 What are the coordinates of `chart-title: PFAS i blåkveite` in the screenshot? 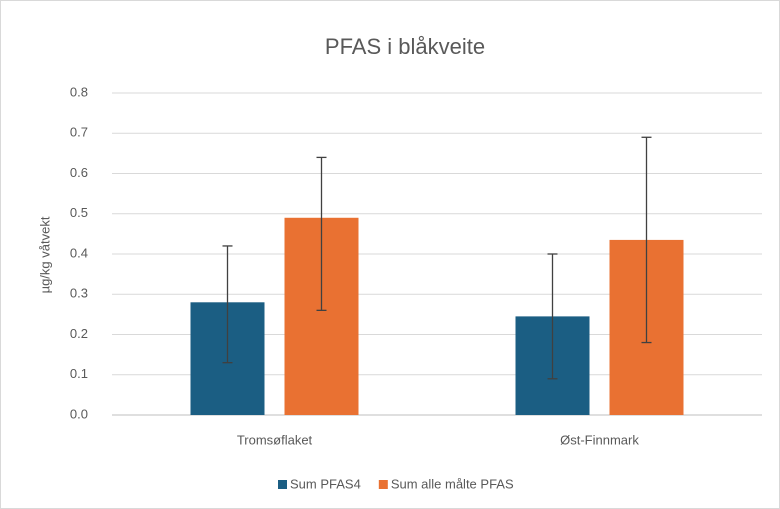 It's located at (405, 46).